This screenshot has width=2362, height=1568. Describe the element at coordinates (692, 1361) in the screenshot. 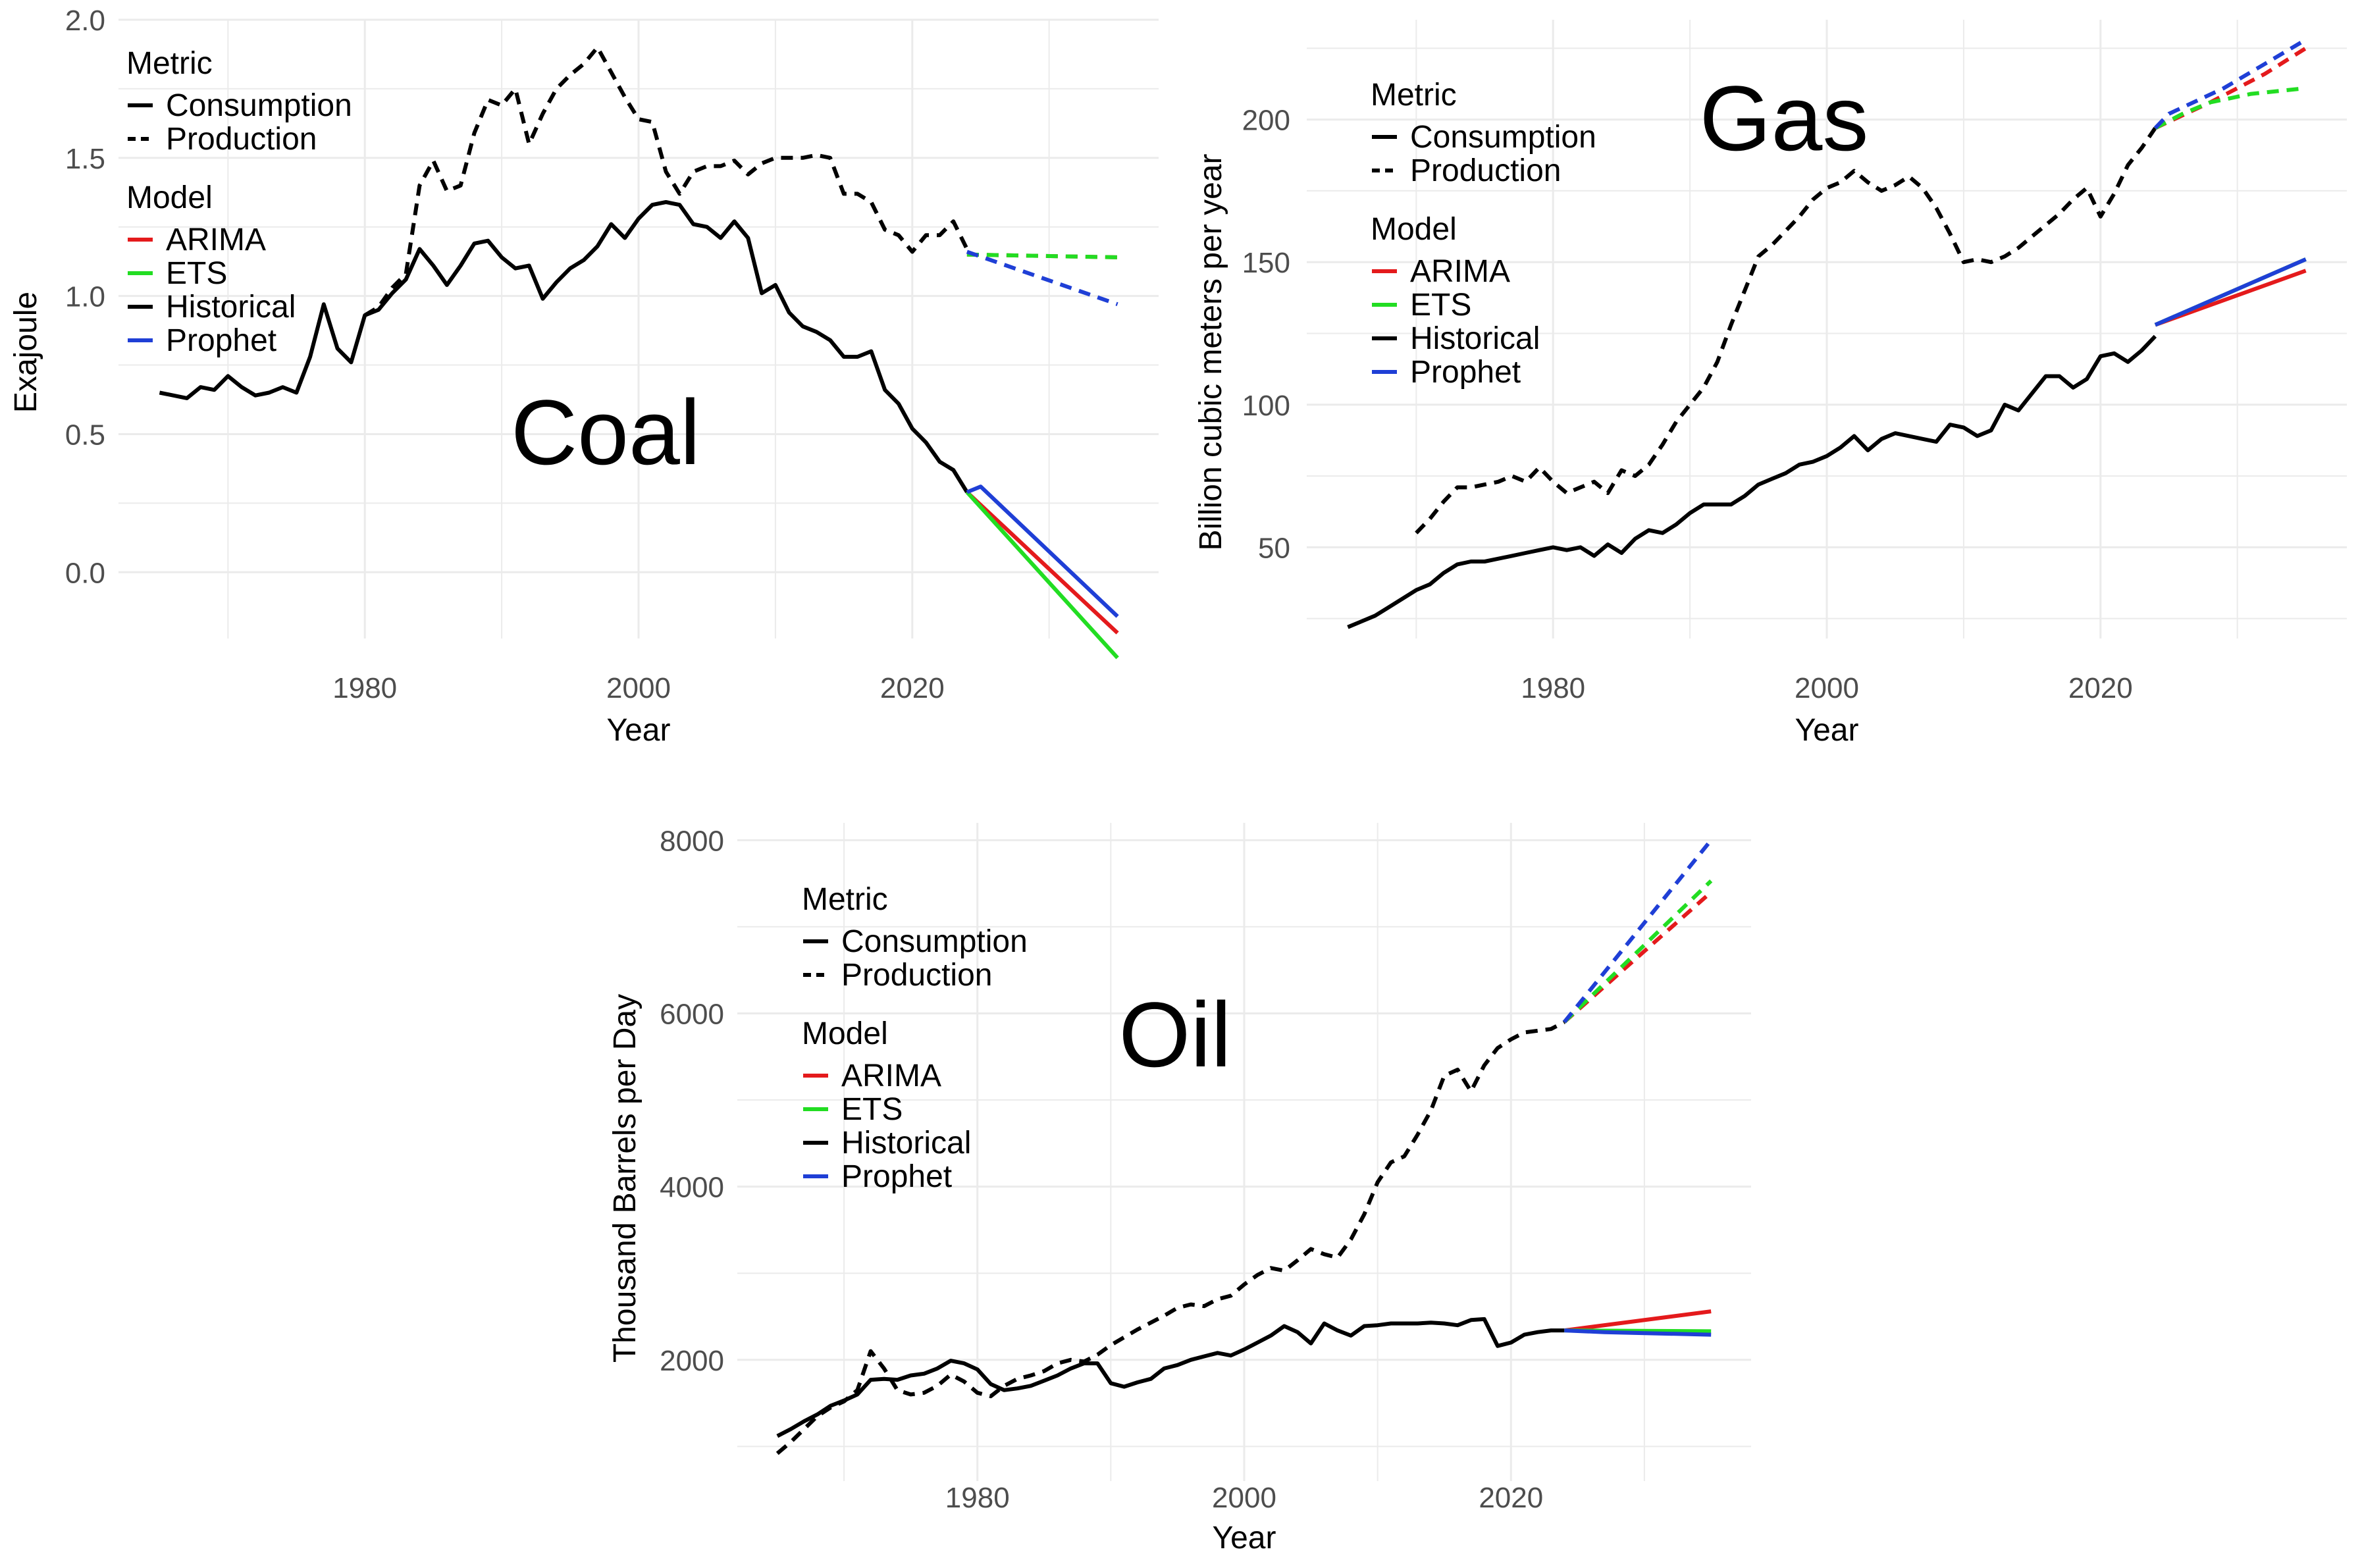

I see `y-tick-label: 2000` at that location.